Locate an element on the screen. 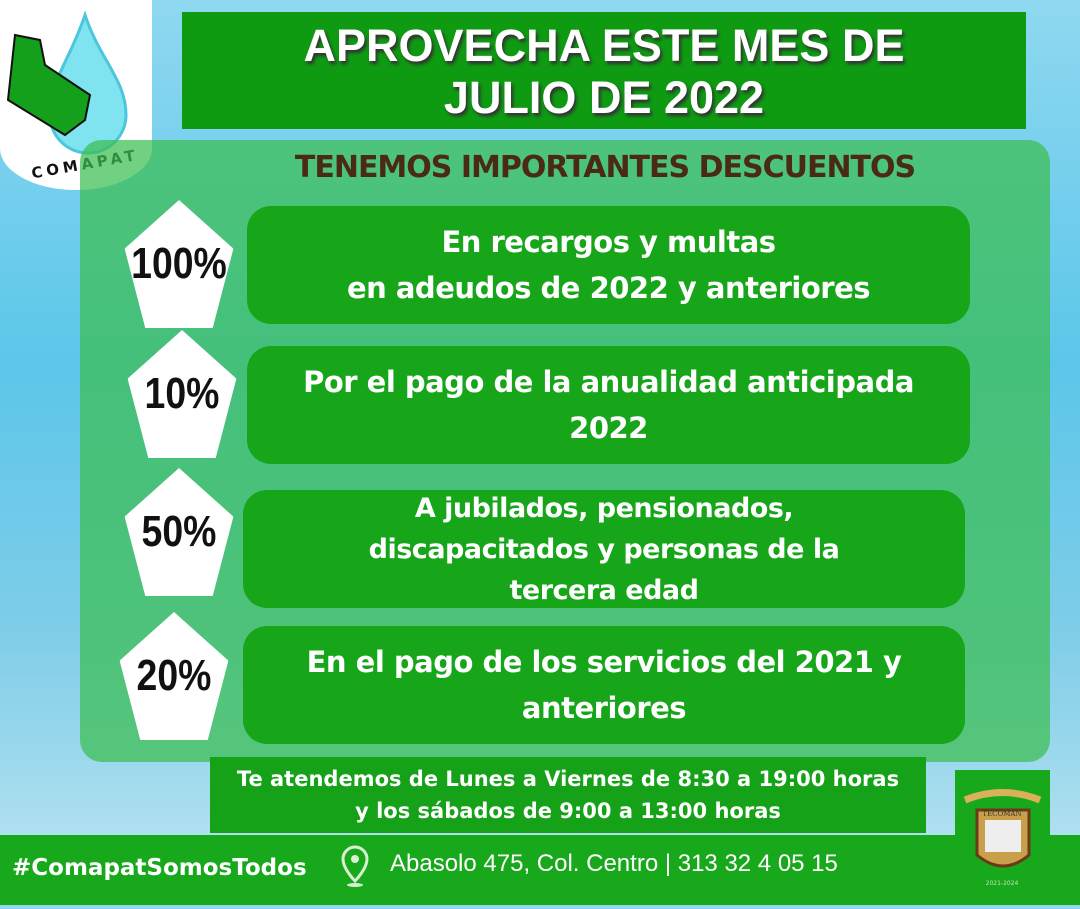 Image resolution: width=1080 pixels, height=909 pixels. discount-text: 2022 is located at coordinates (608, 428).